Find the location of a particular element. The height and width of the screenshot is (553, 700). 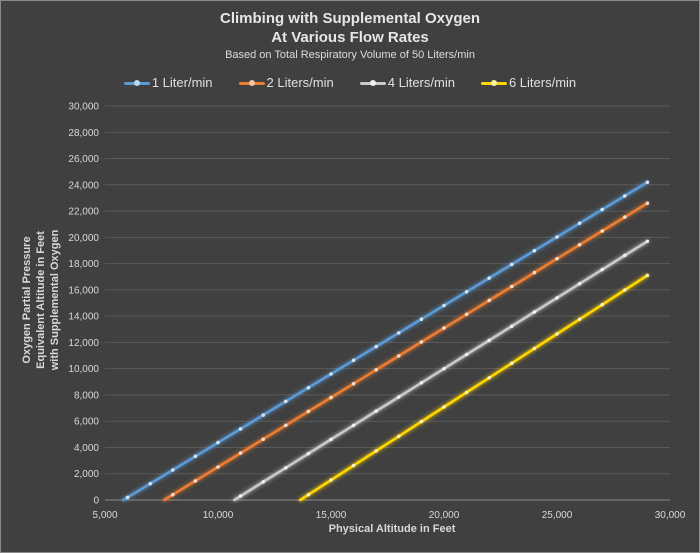

y-tick-label: 4,000 is located at coordinates (86, 448).